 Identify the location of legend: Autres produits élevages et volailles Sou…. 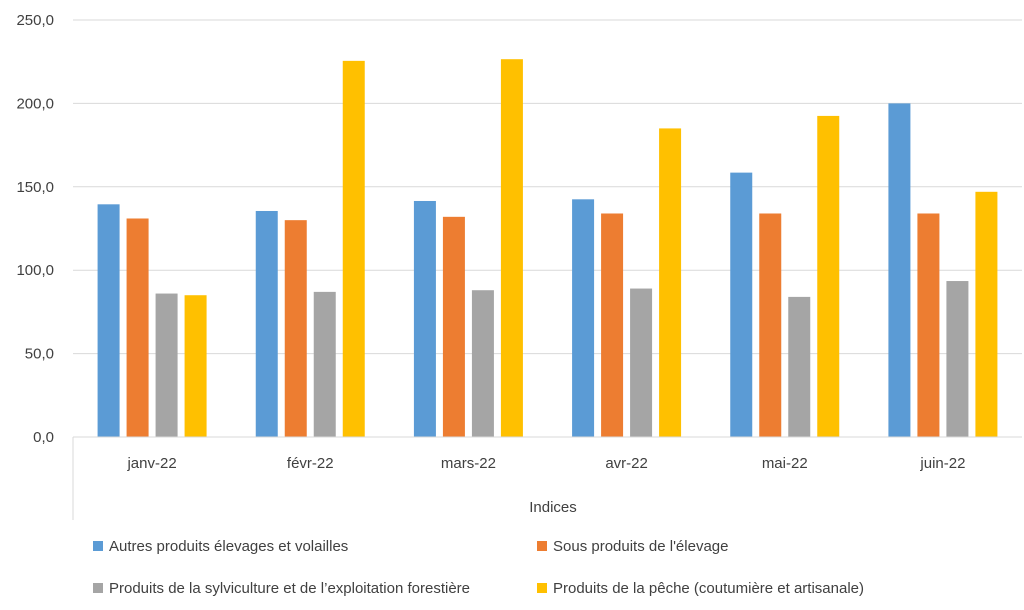
(478, 567).